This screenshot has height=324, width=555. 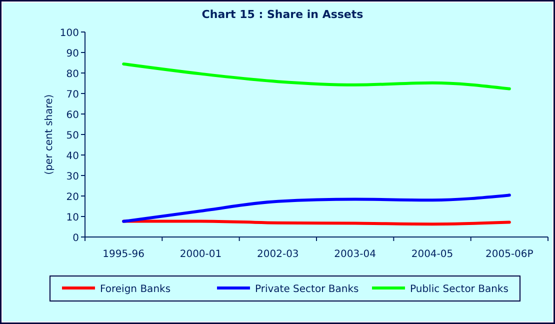 What do you see at coordinates (72, 197) in the screenshot?
I see `y-tick-label: 20` at bounding box center [72, 197].